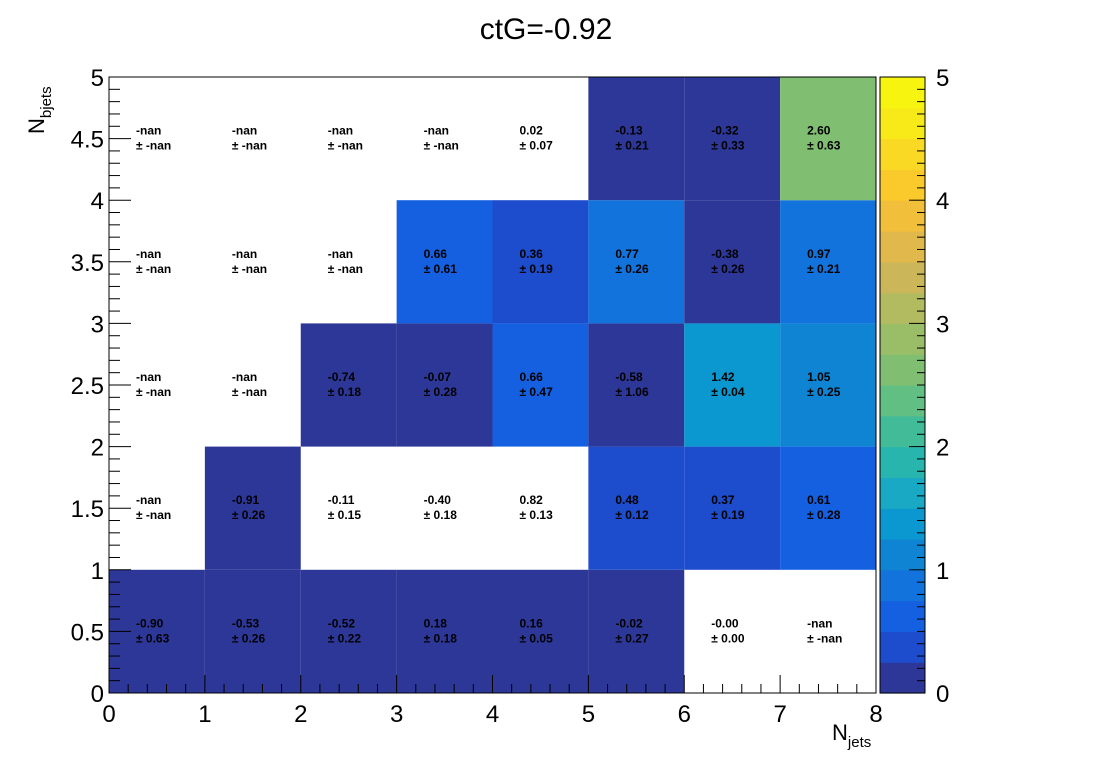 This screenshot has width=1096, height=772. Describe the element at coordinates (942, 201) in the screenshot. I see `z-tick-label: 4` at that location.